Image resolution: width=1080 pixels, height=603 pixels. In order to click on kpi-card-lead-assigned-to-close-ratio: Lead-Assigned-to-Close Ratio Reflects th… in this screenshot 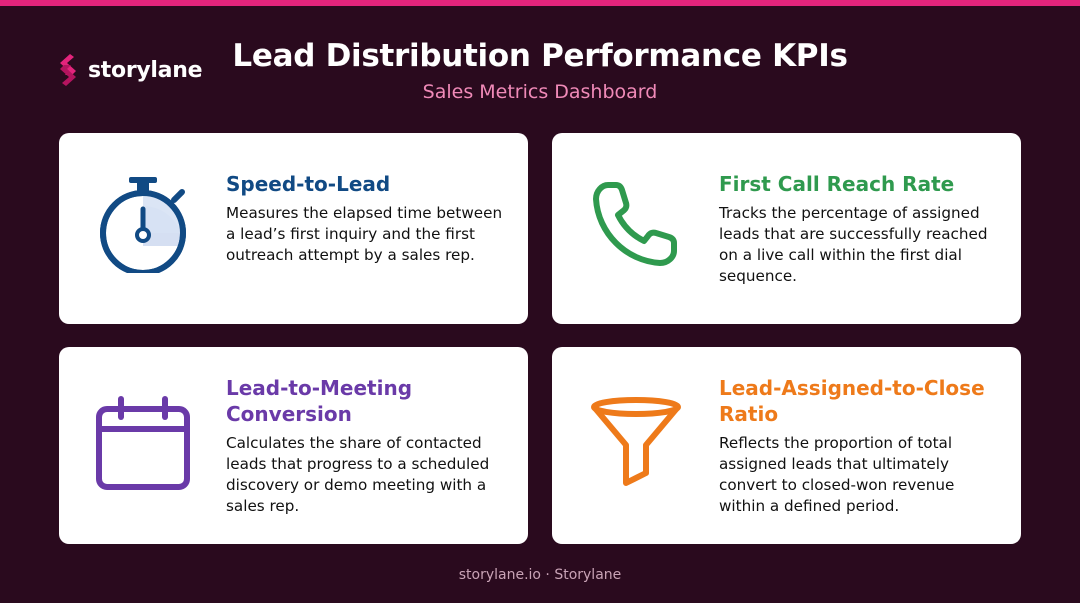, I will do `click(786, 445)`.